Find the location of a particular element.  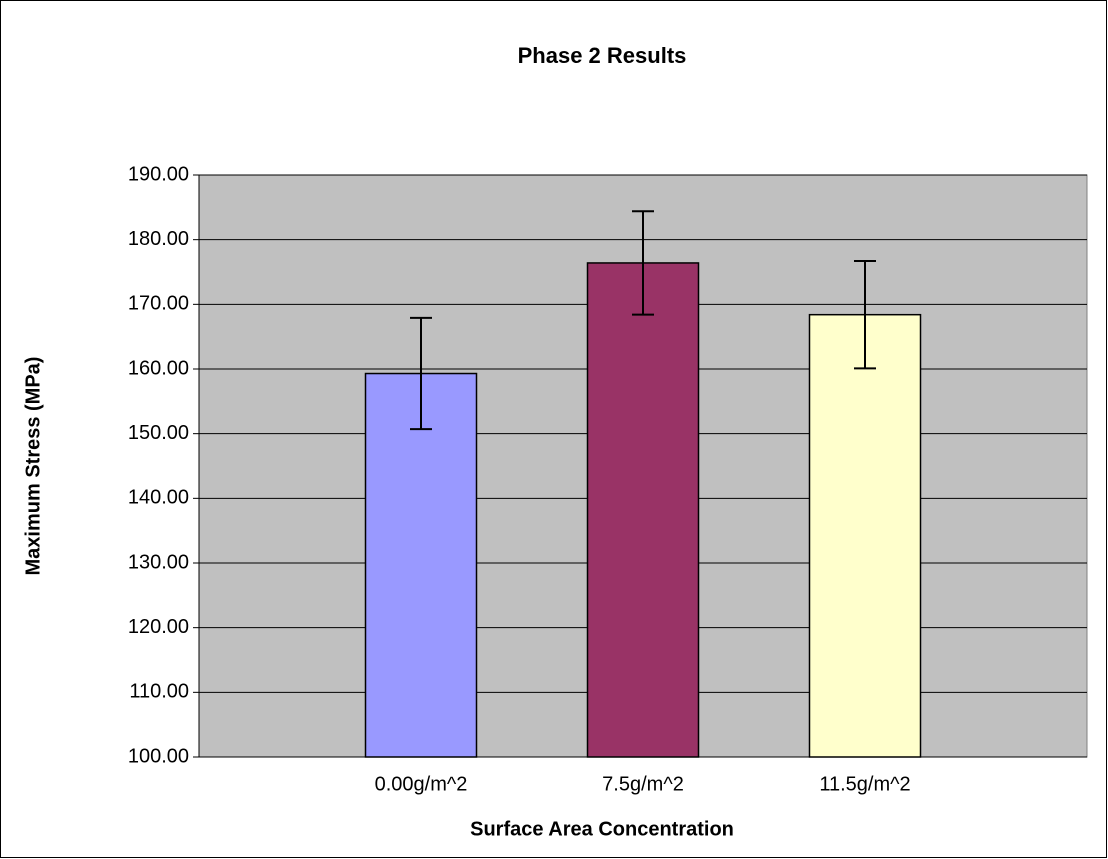

y-tick-label: 150.00 is located at coordinates (158, 433).